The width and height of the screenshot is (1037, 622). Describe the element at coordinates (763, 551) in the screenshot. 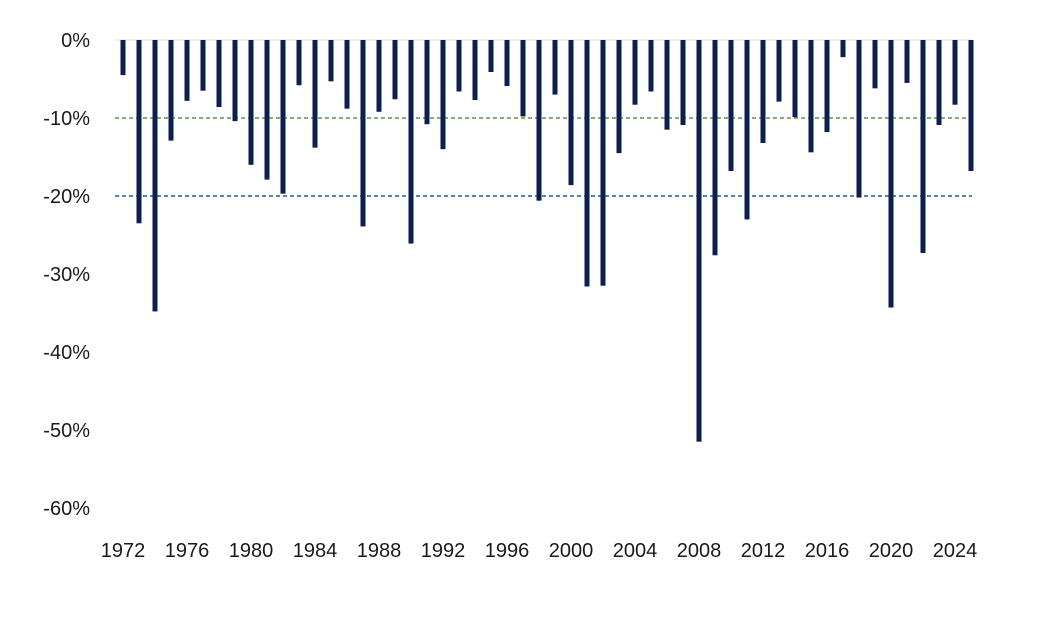

I see `x-tick-label: 2012` at that location.